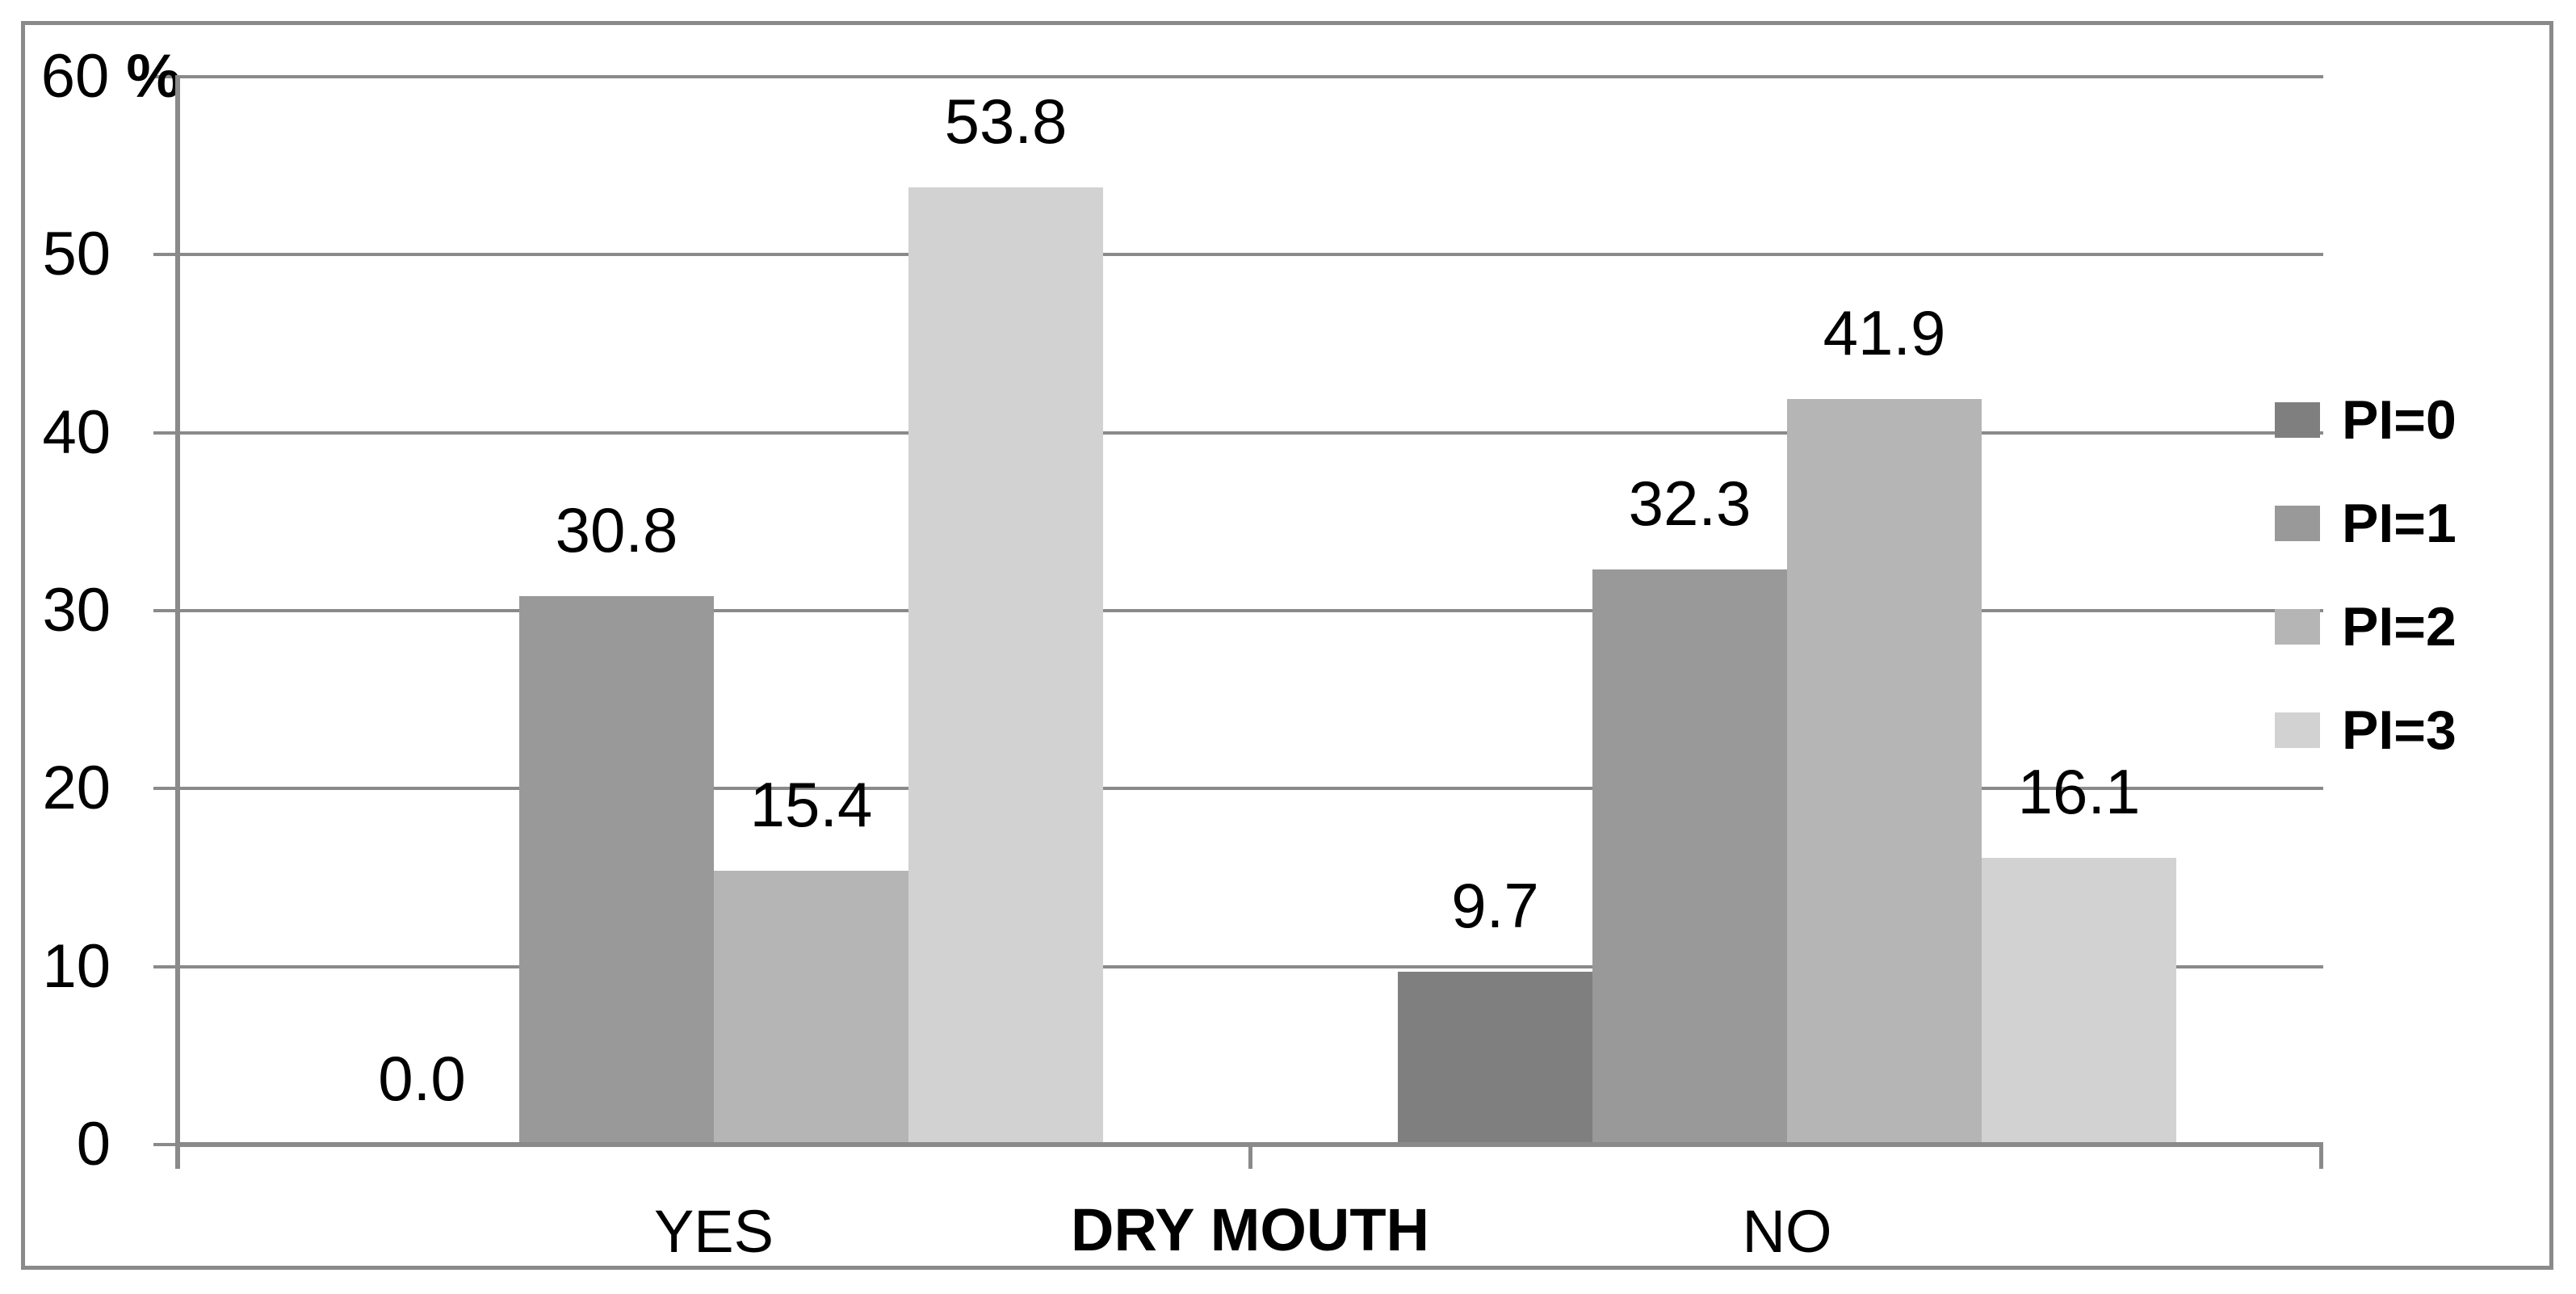 This screenshot has height=1294, width=2576. I want to click on y-tick-label-40: 40, so click(76, 433).